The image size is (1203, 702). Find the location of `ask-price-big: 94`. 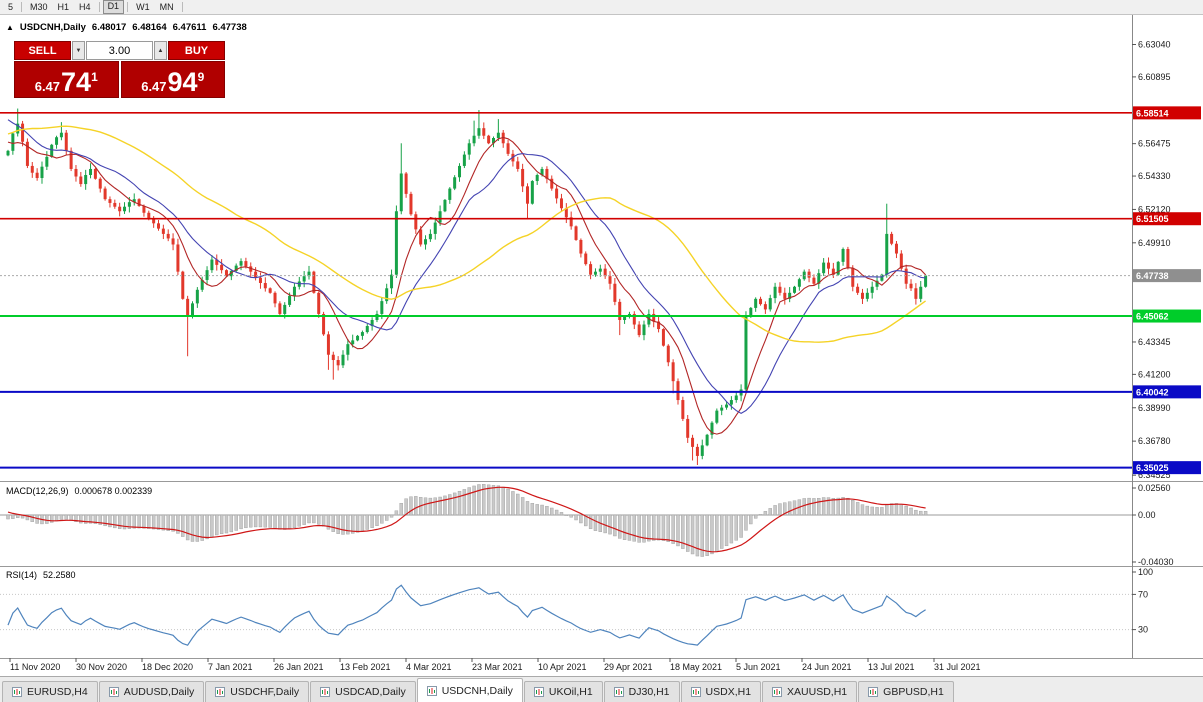

ask-price-big: 94 is located at coordinates (182, 82).